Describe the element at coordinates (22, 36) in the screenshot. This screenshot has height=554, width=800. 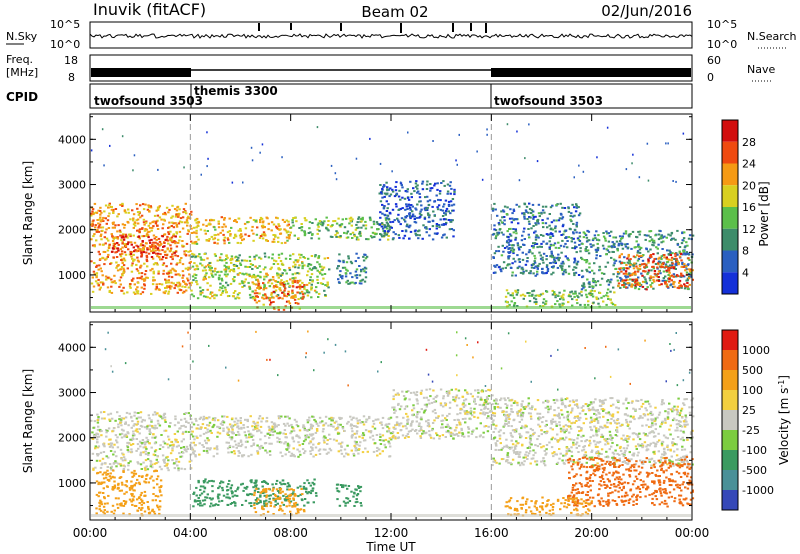
I see `noise-left-label: N.Sky` at that location.